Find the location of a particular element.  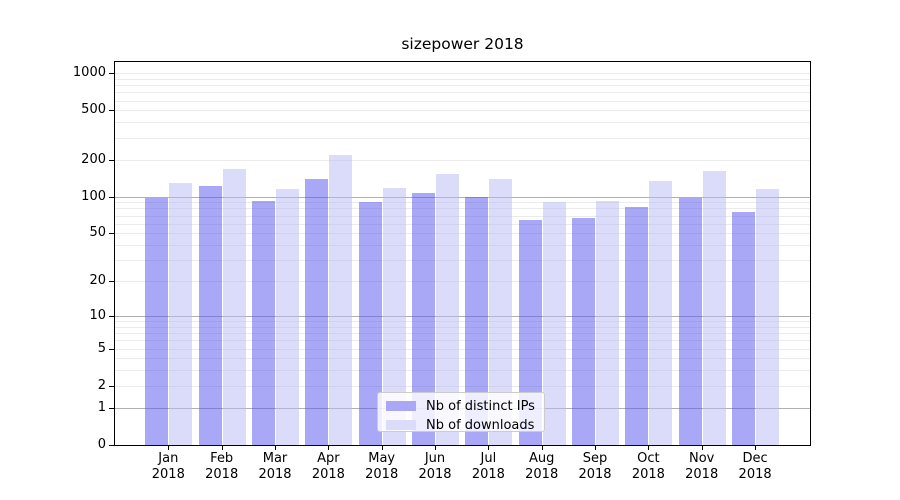

y-tick-label: 10 is located at coordinates (97, 315).